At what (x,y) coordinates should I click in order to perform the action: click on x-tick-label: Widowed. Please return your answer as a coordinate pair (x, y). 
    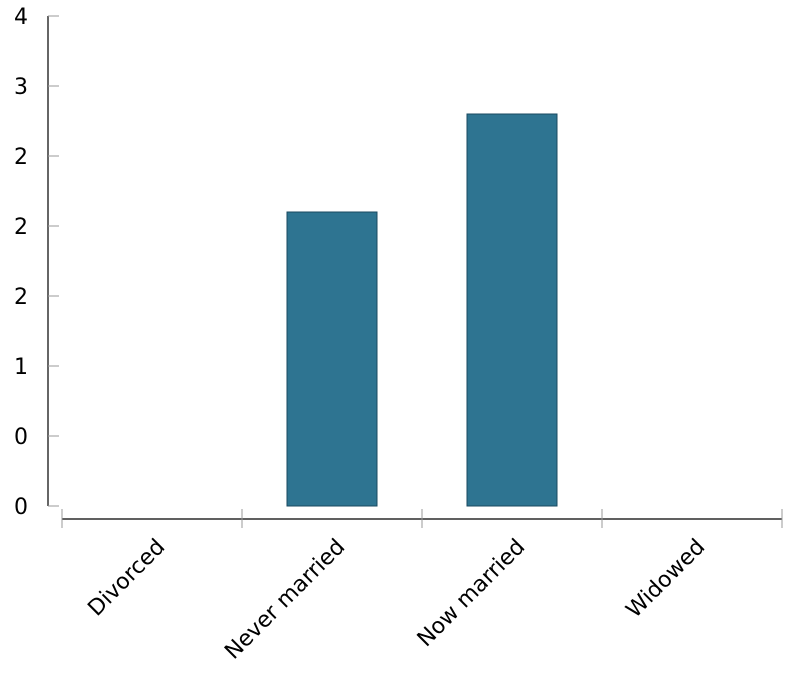
    Looking at the image, I should click on (666, 579).